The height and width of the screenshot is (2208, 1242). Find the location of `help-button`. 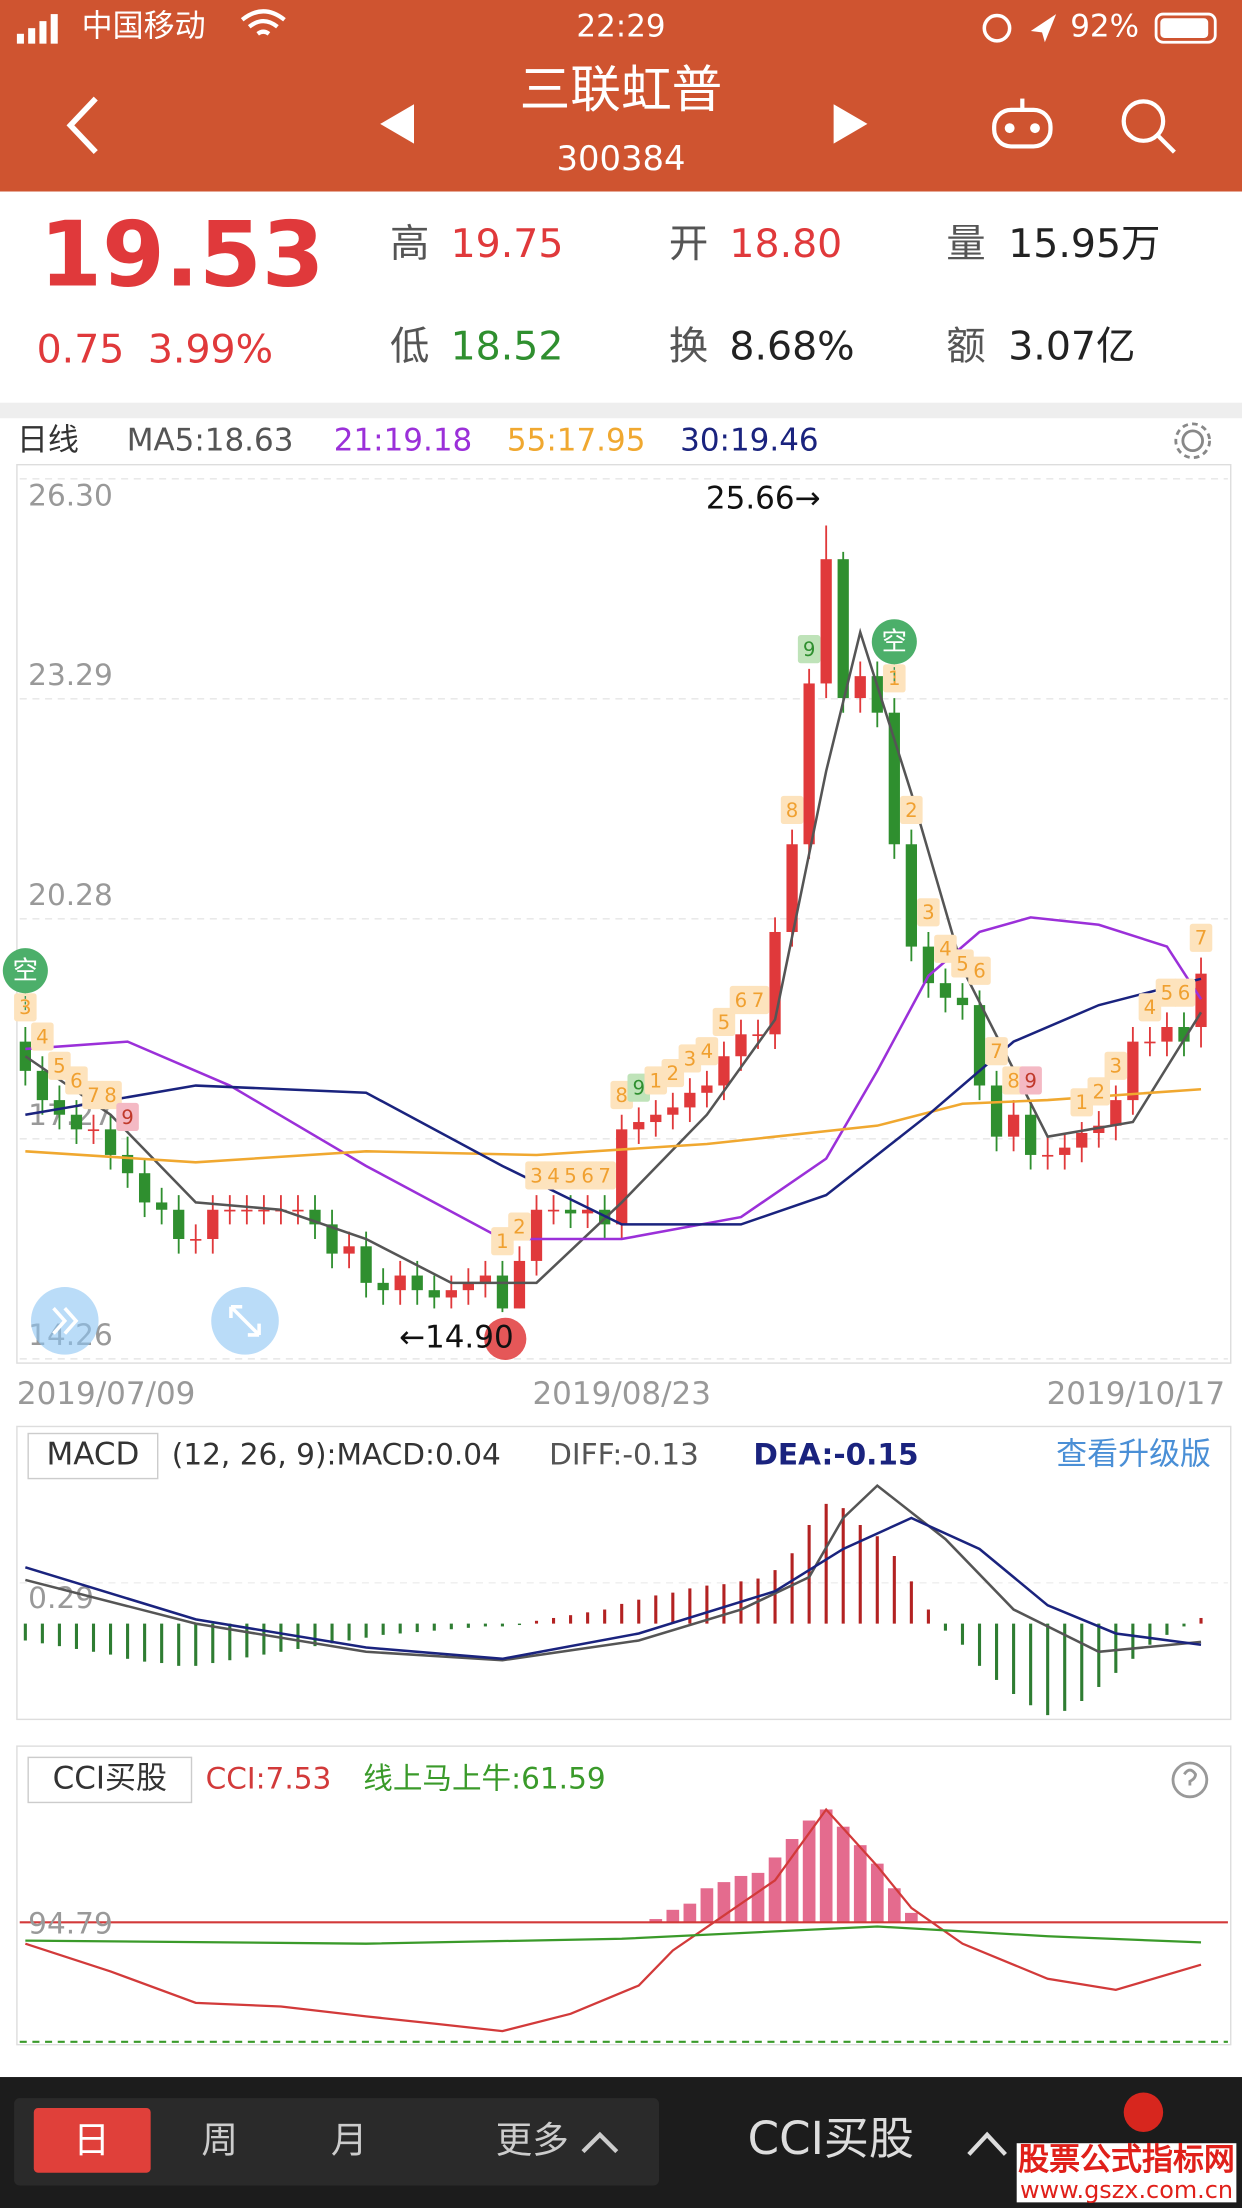

help-button is located at coordinates (1190, 1780).